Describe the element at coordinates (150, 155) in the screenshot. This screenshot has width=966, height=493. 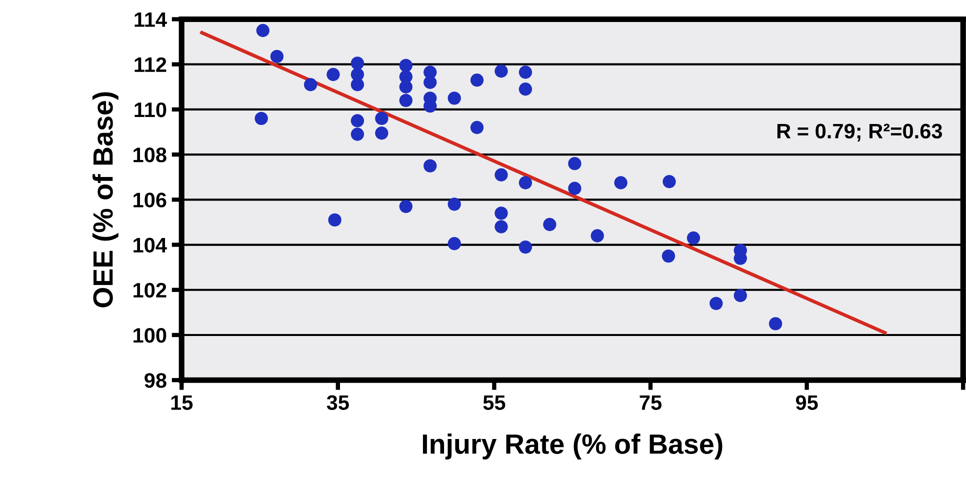
I see `y-tick-label: 108` at that location.